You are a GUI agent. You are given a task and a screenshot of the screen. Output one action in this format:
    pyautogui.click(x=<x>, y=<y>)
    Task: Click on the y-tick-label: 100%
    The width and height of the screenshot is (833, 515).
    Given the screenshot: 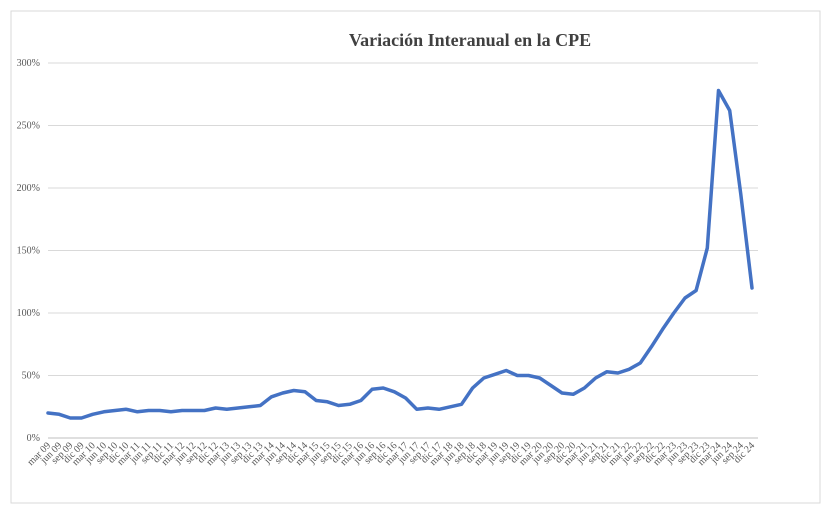 What is the action you would take?
    pyautogui.click(x=28, y=313)
    